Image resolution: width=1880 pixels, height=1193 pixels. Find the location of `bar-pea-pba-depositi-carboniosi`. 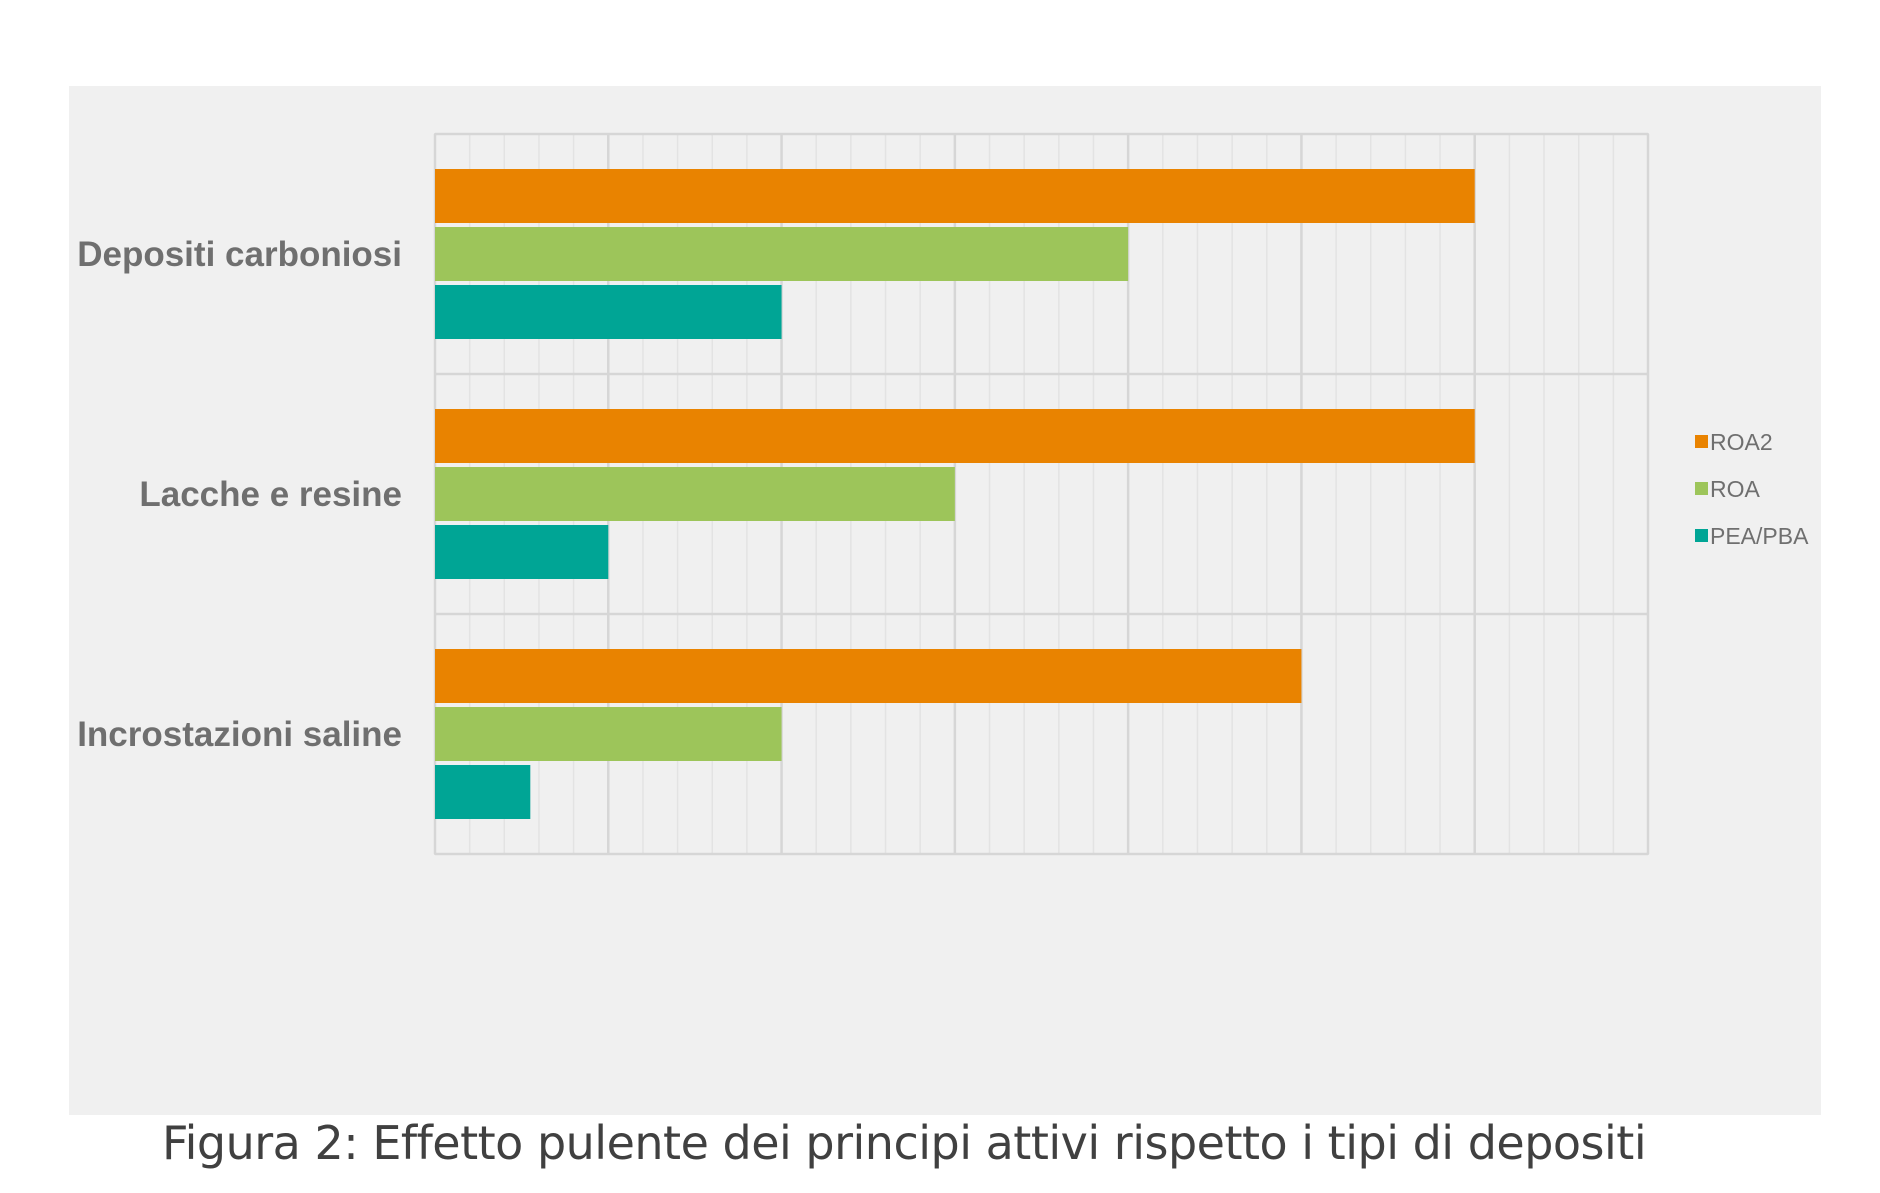

bar-pea-pba-depositi-carboniosi is located at coordinates (608, 312).